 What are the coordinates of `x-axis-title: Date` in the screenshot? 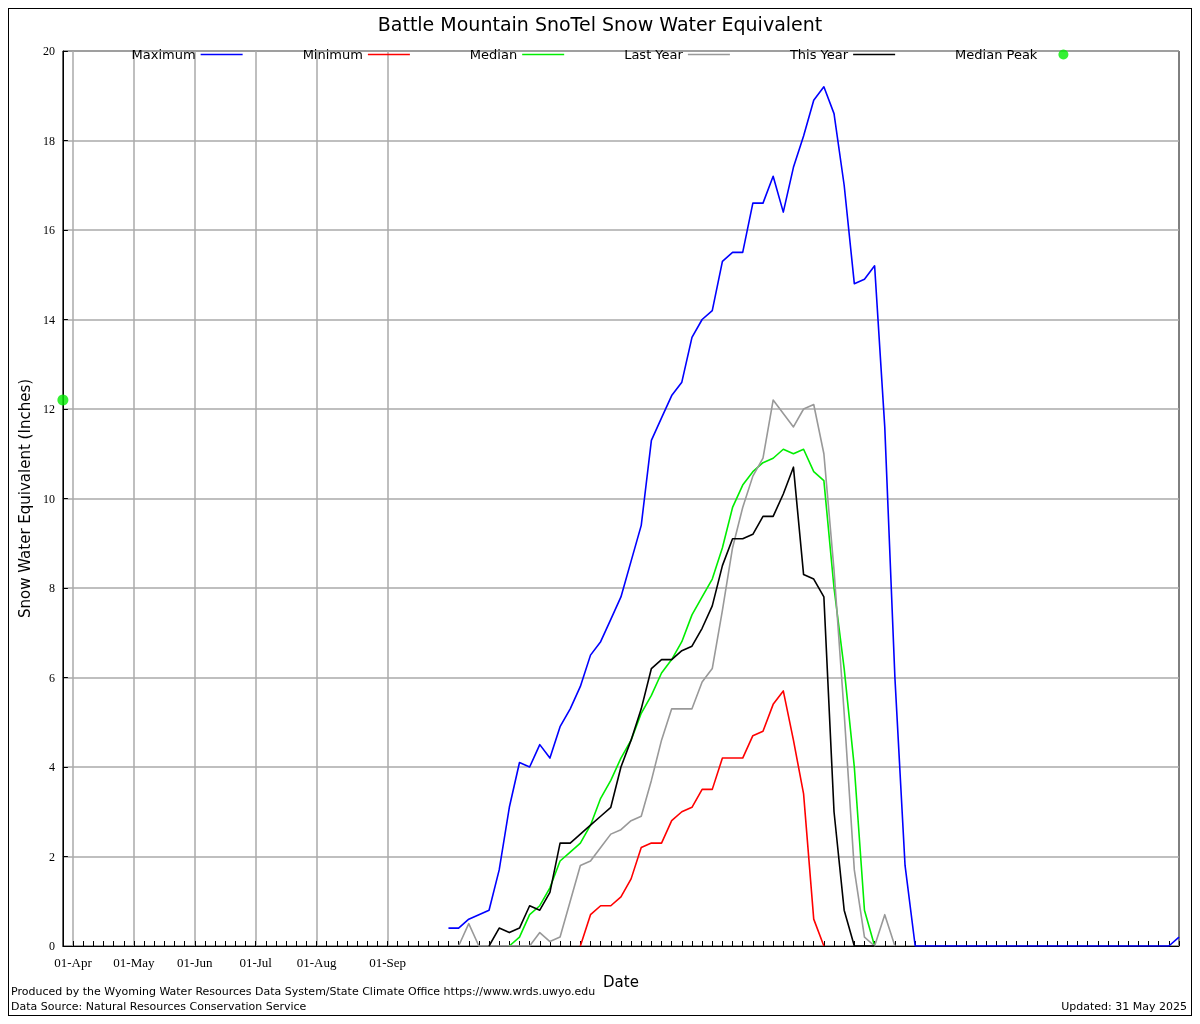 It's located at (621, 981).